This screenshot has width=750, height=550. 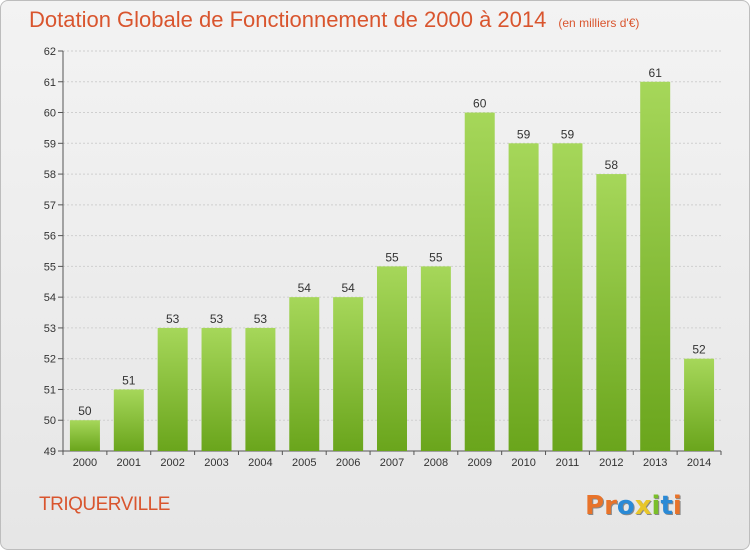 What do you see at coordinates (50, 114) in the screenshot?
I see `y-tick-label: 60` at bounding box center [50, 114].